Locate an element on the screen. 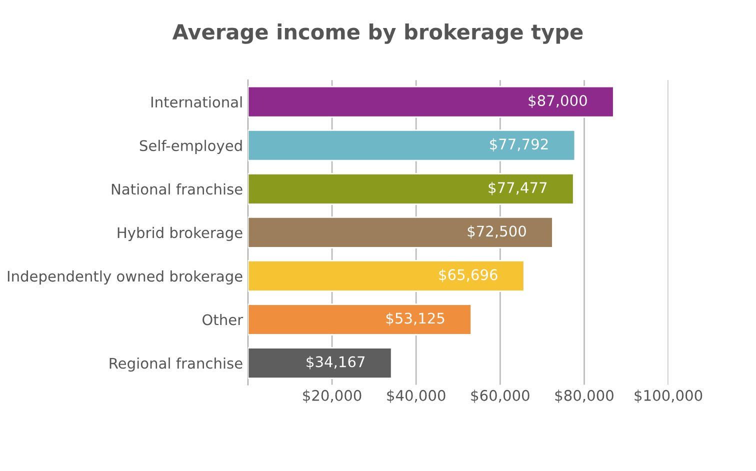 This screenshot has height=471, width=756. x-tick-label: $100,000 is located at coordinates (668, 396).